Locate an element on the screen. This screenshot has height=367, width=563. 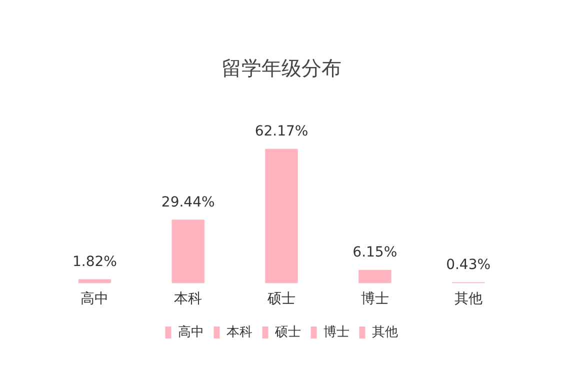
x-tick-label: 其他 is located at coordinates (468, 299).